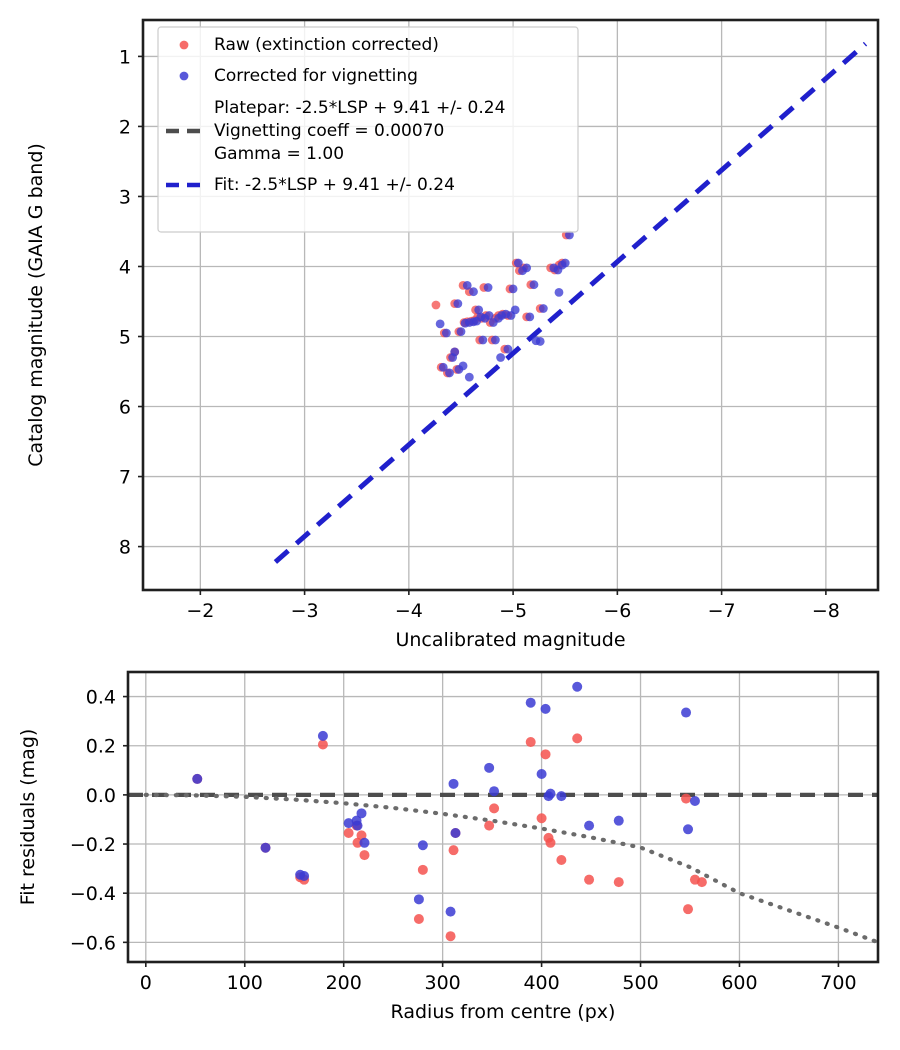 The image size is (900, 1050). What do you see at coordinates (125, 548) in the screenshot?
I see `ytick-label: 8` at bounding box center [125, 548].